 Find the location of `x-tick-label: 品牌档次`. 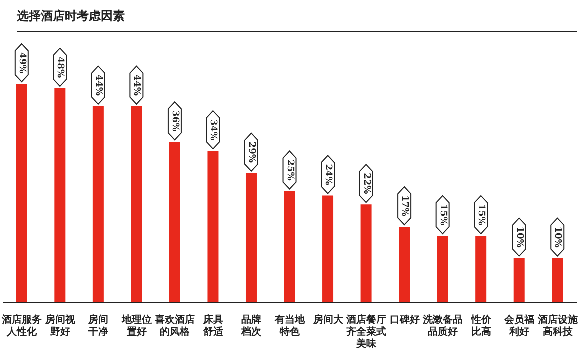

x-tick-label: 品牌档次 is located at coordinates (251, 326).